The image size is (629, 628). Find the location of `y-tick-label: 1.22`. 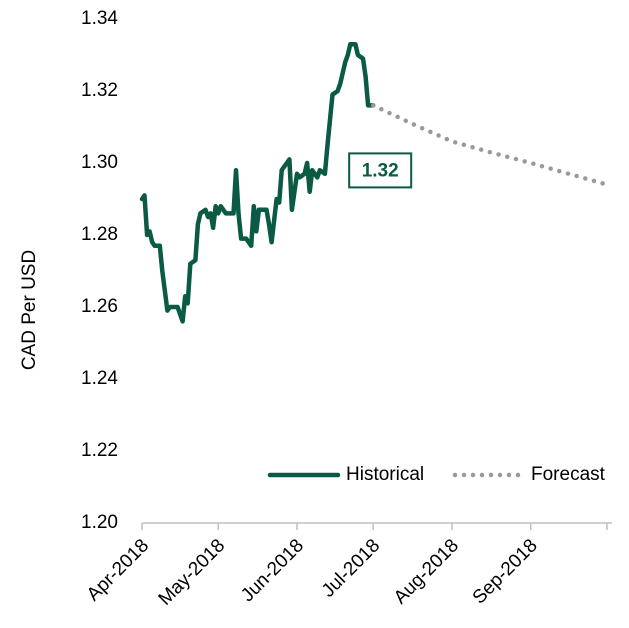

y-tick-label: 1.22 is located at coordinates (99, 450).